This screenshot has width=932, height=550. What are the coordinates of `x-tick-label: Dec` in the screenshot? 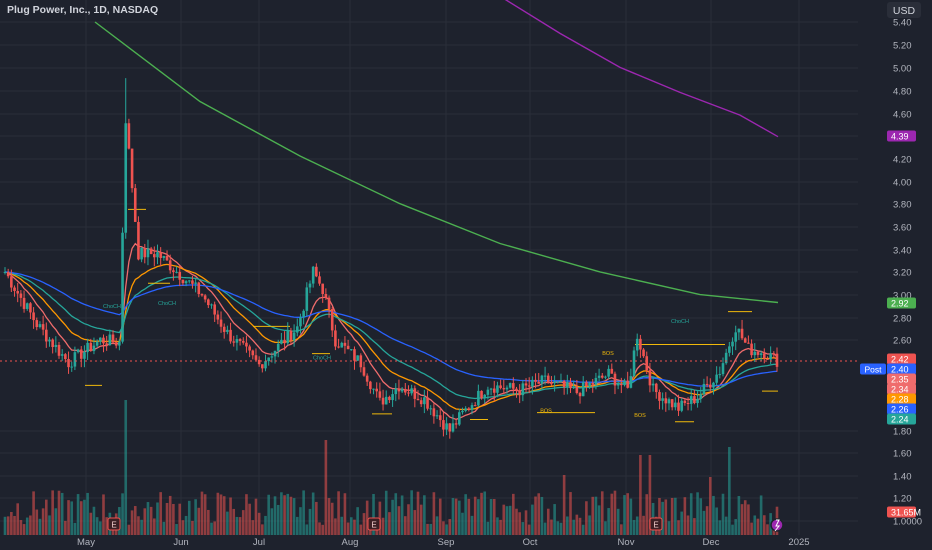 It's located at (711, 542).